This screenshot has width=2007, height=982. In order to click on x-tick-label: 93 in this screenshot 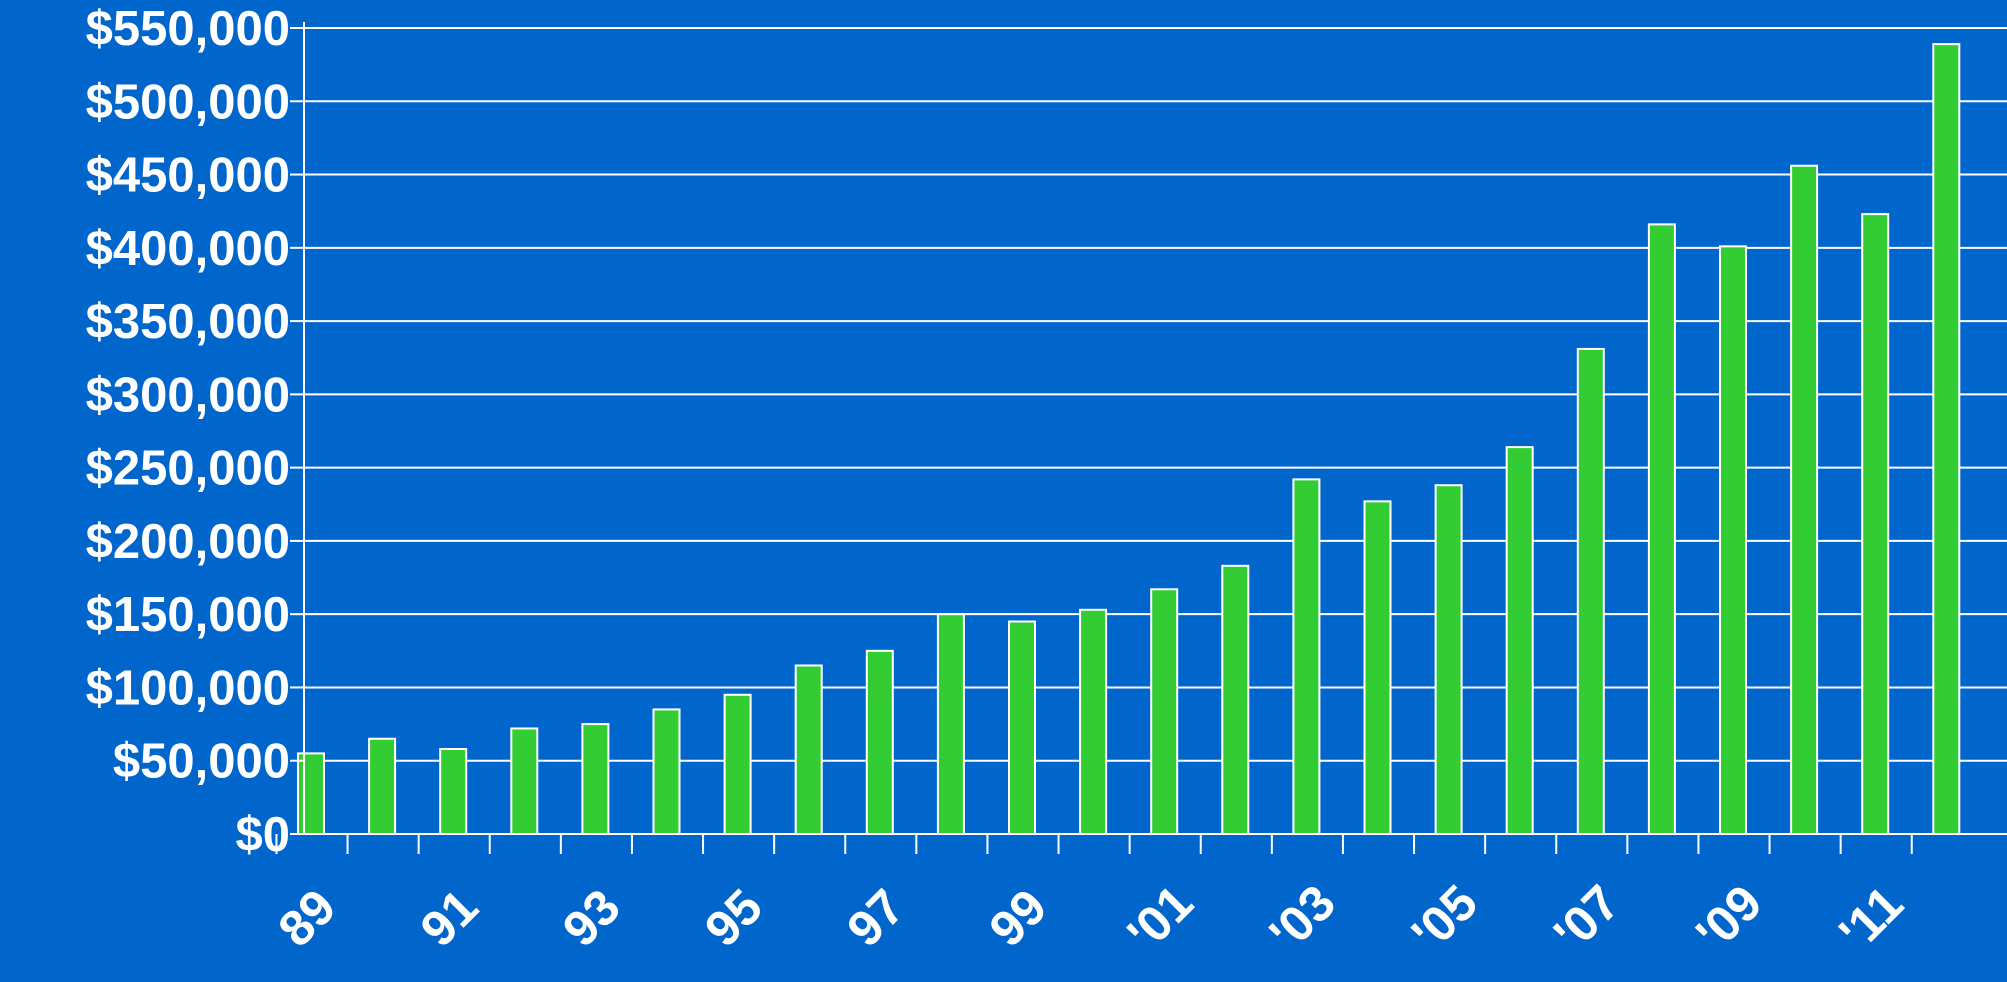, I will do `click(591, 918)`.